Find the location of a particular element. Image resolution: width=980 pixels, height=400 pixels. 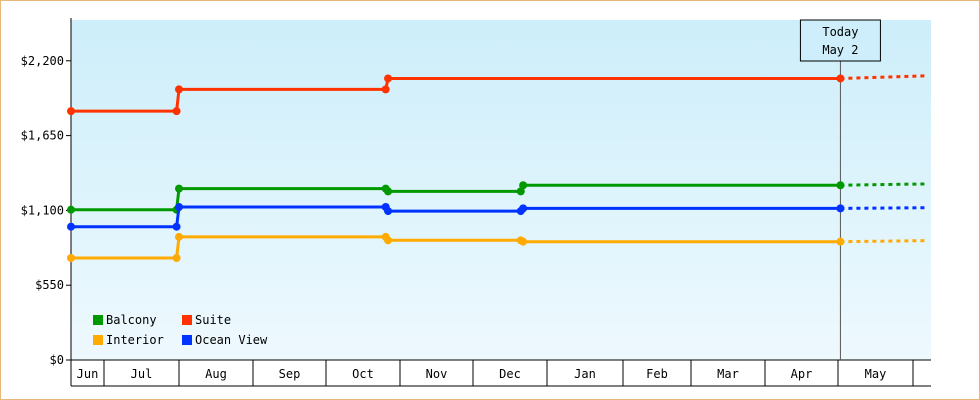

legend-label-interior: Interior is located at coordinates (135, 340).